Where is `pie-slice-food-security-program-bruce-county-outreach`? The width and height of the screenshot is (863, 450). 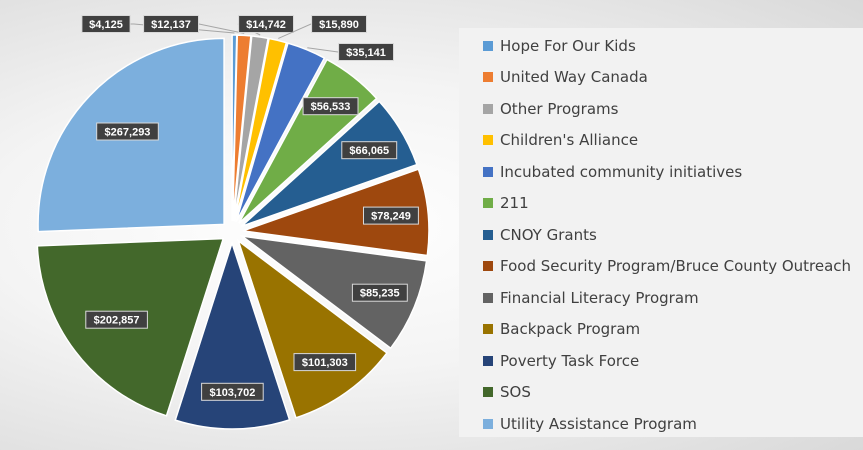
pie-slice-food-security-program-bruce-county-outreach is located at coordinates (336, 212).